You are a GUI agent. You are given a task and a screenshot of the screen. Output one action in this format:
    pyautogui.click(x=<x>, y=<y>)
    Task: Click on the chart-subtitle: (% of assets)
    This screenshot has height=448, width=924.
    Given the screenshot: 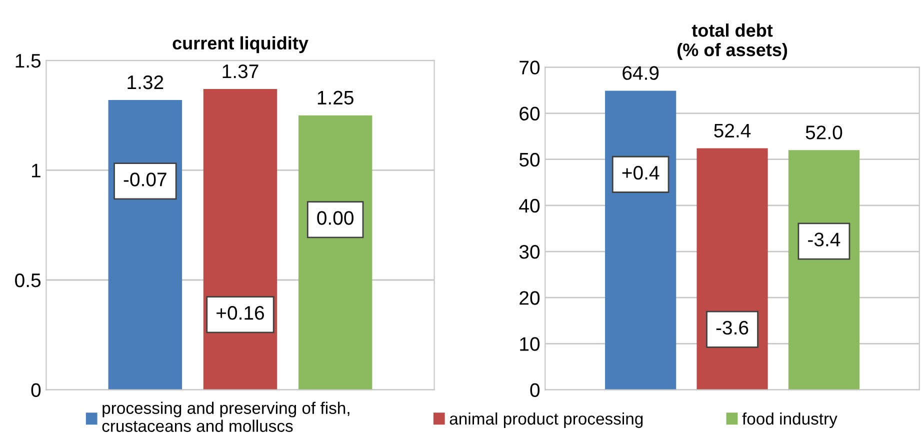 What is the action you would take?
    pyautogui.click(x=732, y=51)
    